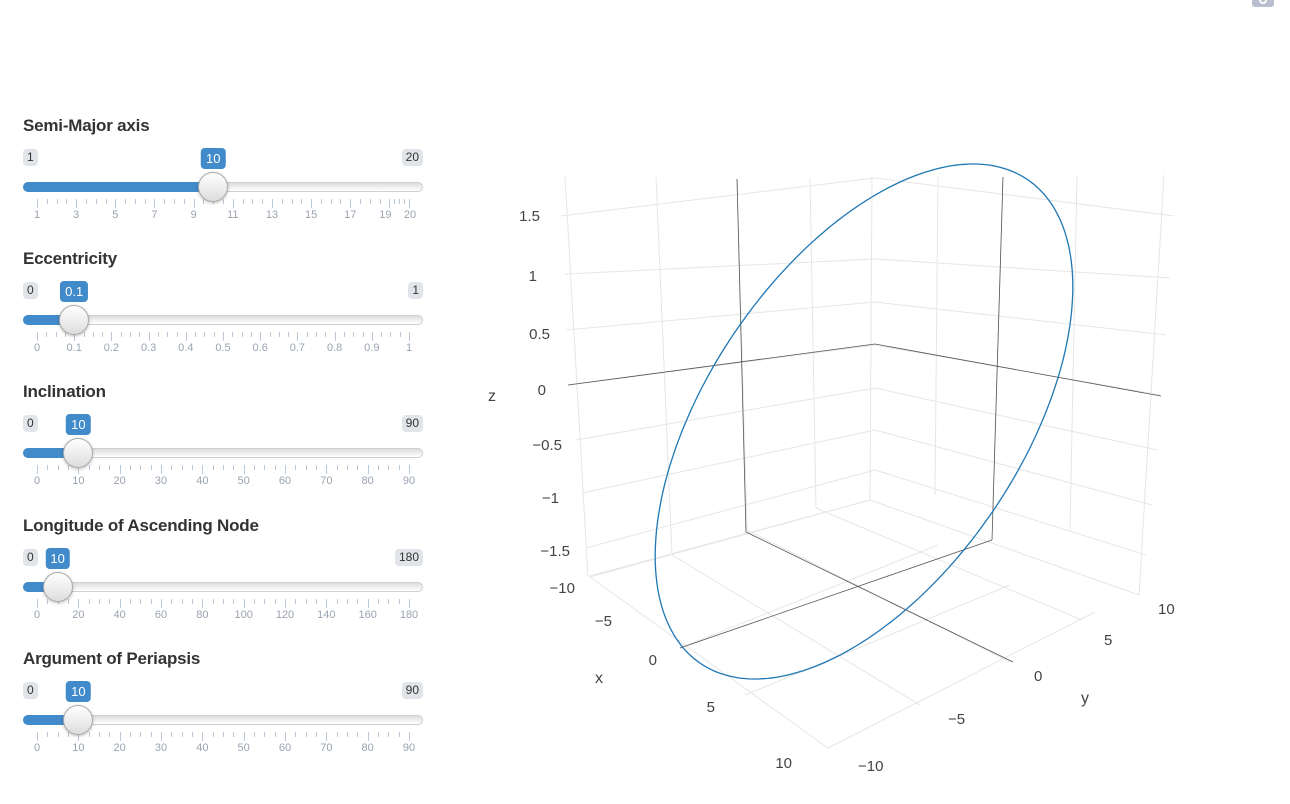 The height and width of the screenshot is (804, 1290). What do you see at coordinates (186, 348) in the screenshot?
I see `slider-grid-label: 0.4` at bounding box center [186, 348].